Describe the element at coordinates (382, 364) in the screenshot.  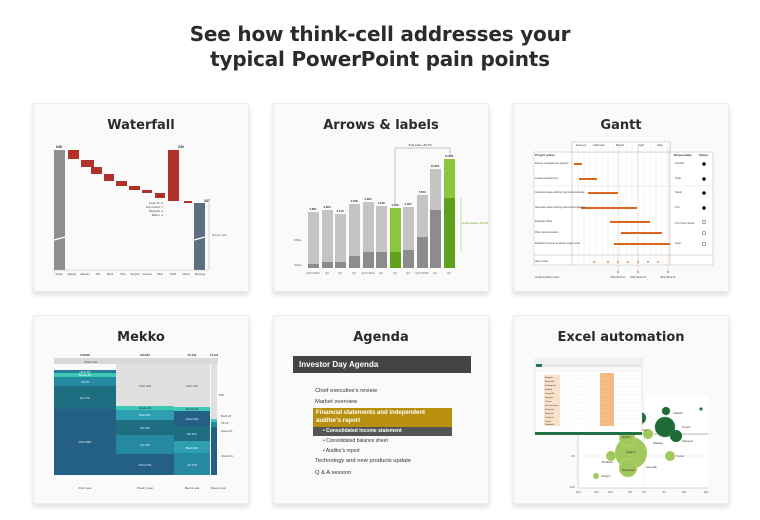
I see `agenda-header: Investor Day Agenda` at that location.